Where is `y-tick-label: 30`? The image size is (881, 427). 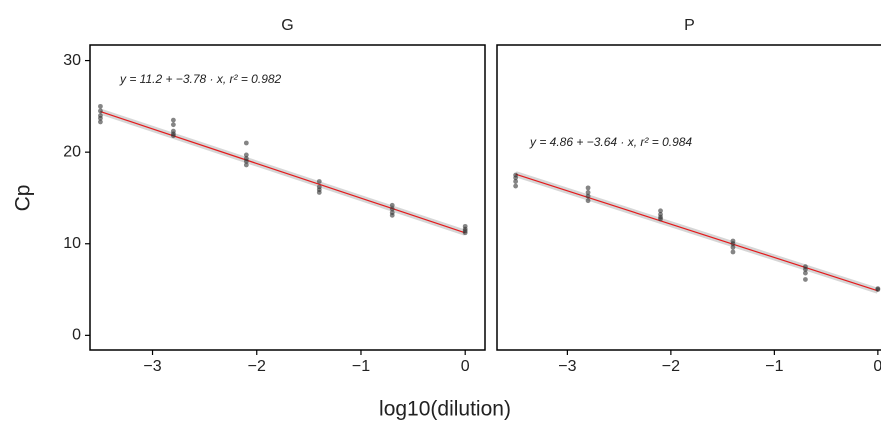
y-tick-label: 30 is located at coordinates (72, 60).